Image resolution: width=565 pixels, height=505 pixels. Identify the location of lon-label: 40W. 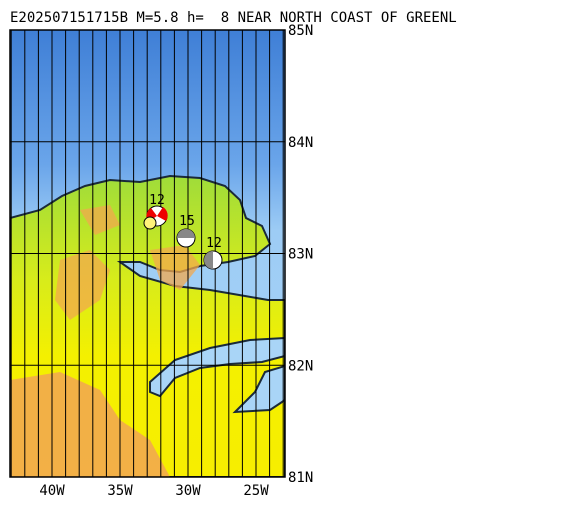
(52, 491).